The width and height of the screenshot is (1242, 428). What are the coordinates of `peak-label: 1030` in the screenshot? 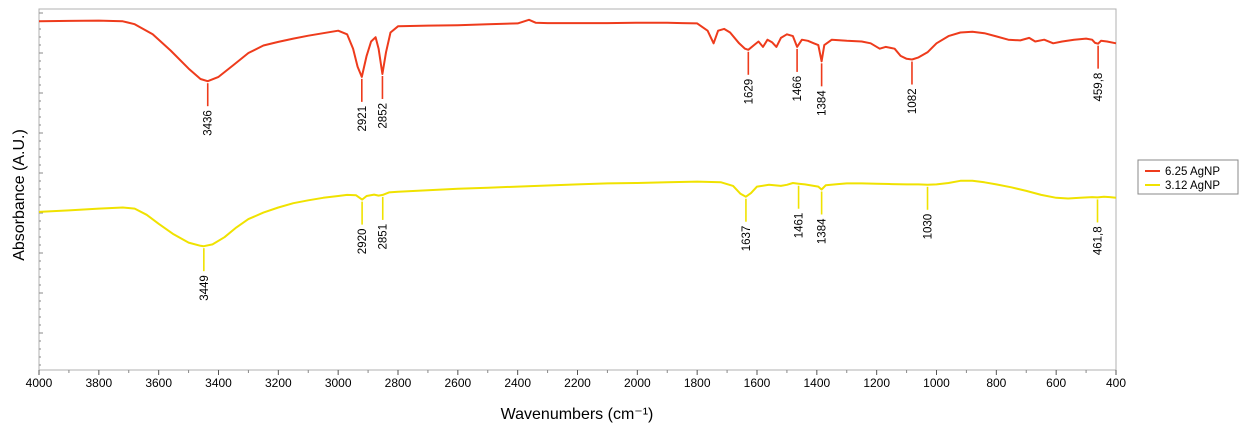 It's located at (929, 227).